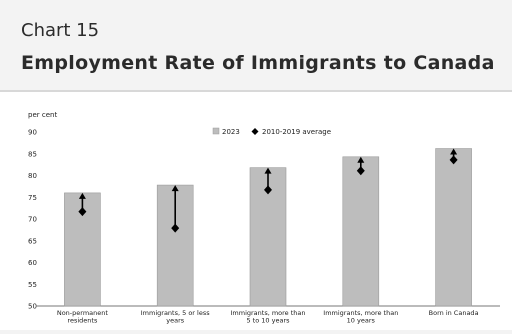  Describe the element at coordinates (42, 115) in the screenshot. I see `y-axis-label: per cent` at that location.